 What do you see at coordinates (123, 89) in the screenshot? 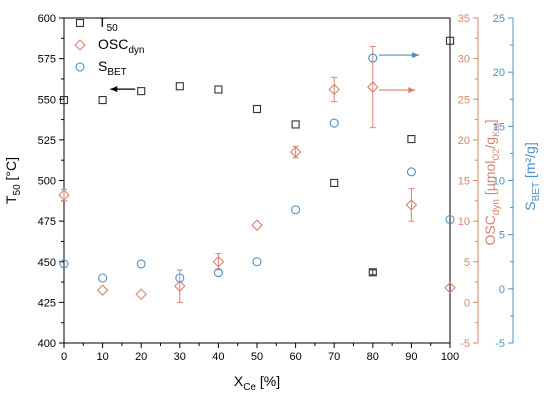
I see `annotation-arrow-t50` at bounding box center [123, 89].